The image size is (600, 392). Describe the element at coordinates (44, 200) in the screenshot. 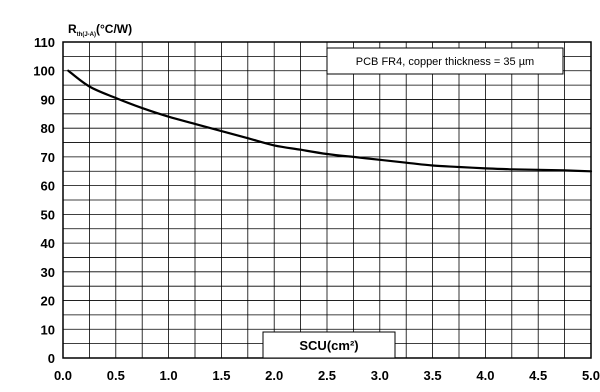

I see `y-tick-labels: 0 10 20 30 40 50 60 70 80 90 100 110` at that location.